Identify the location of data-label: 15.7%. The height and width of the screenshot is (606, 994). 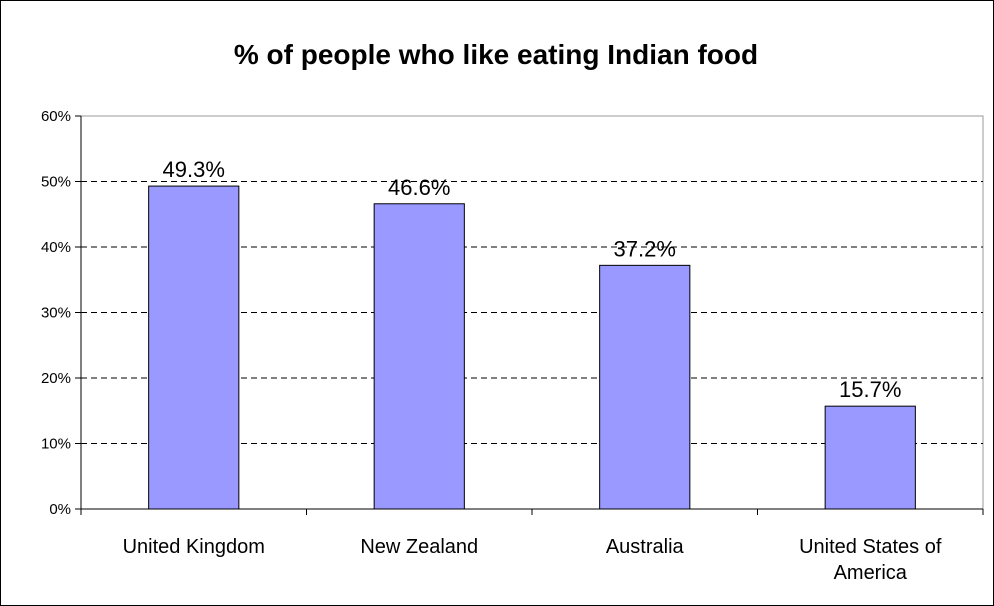
(870, 389).